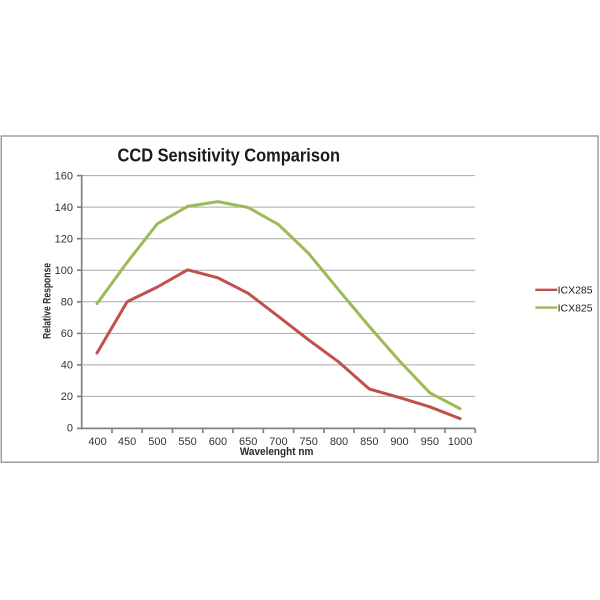  What do you see at coordinates (67, 366) in the screenshot?
I see `svg-text: 40` at bounding box center [67, 366].